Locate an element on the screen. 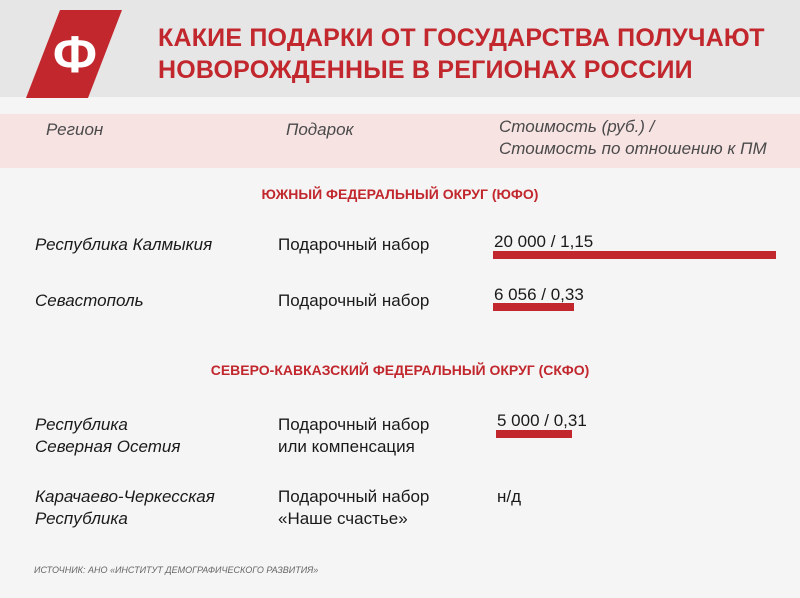  row-gift: Подарочный набор или компенсация is located at coordinates (353, 436).